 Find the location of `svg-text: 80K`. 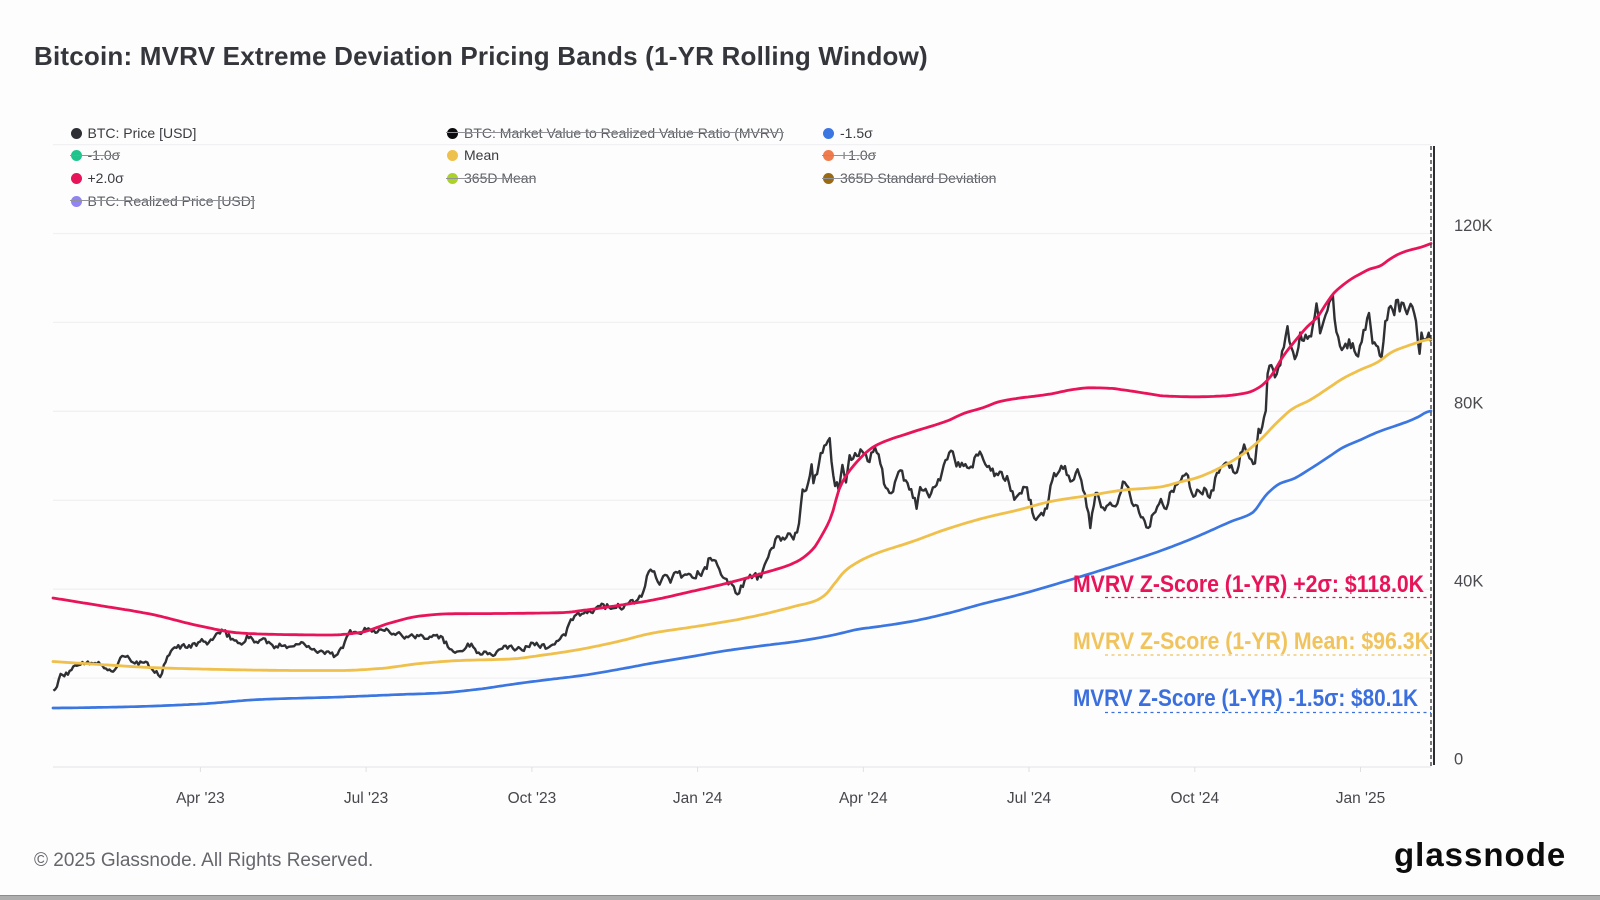

svg-text: 80K is located at coordinates (1468, 404).